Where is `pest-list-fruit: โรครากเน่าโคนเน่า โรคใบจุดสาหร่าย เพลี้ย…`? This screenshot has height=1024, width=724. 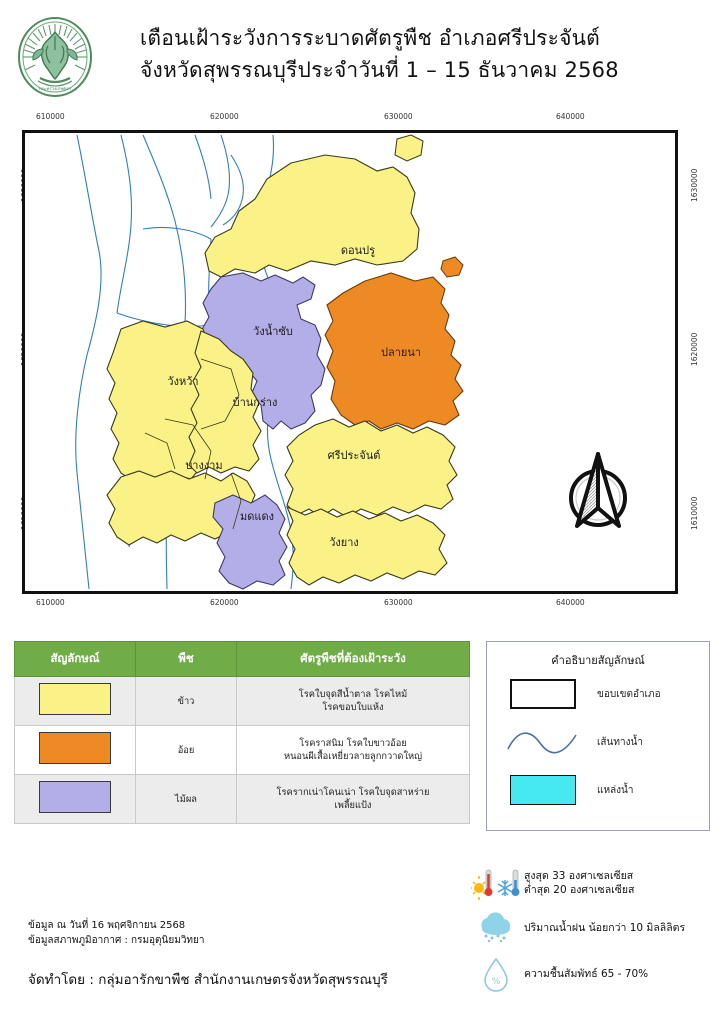 pest-list-fruit: โรครากเน่าโคนเน่า โรคใบจุดสาหร่าย เพลี้ย… is located at coordinates (353, 799).